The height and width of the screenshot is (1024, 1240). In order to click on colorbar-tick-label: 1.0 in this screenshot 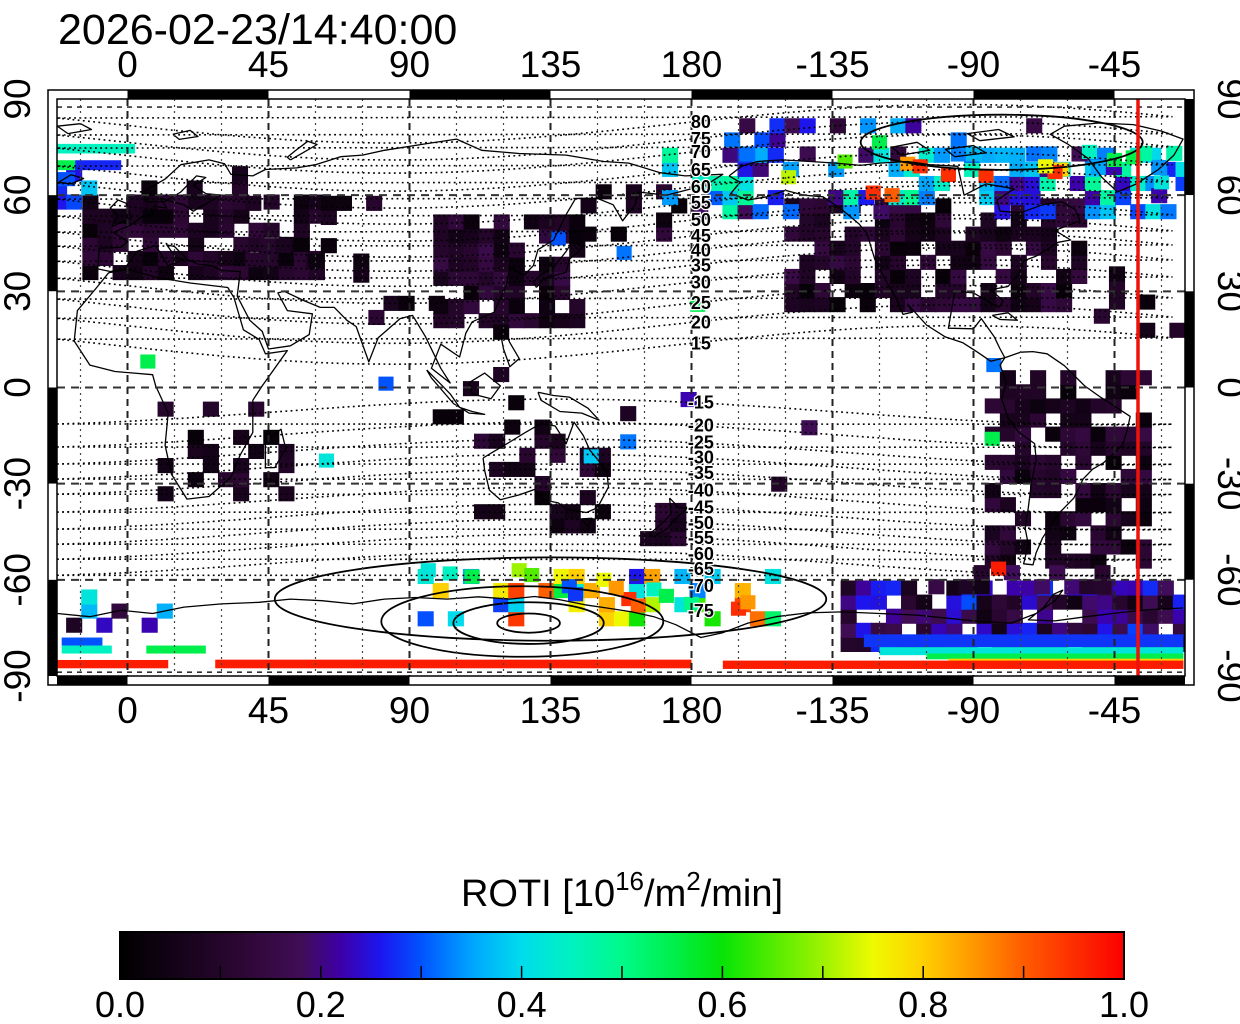, I will do `click(1124, 1004)`.